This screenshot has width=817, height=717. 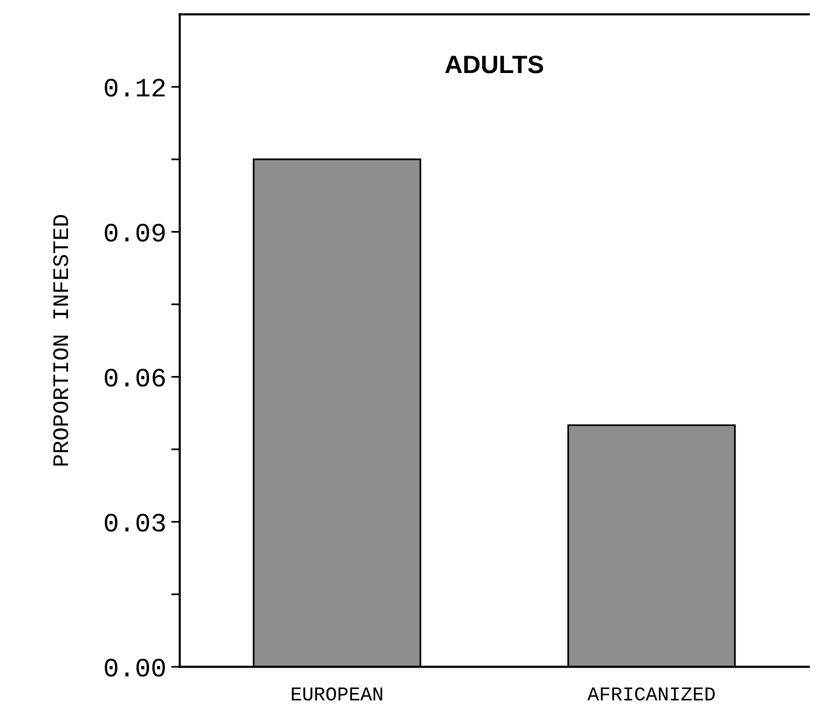 I want to click on y-tick-label: 0.00, so click(x=134, y=667).